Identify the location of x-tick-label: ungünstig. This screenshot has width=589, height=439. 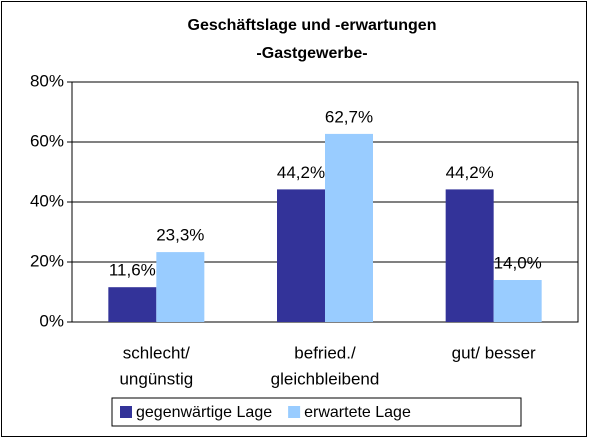
(156, 378).